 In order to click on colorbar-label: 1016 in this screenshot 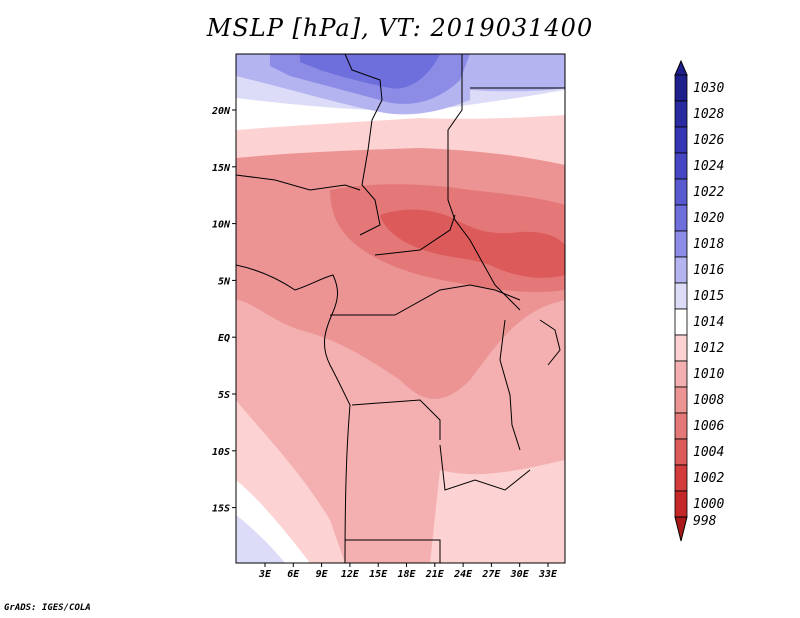, I will do `click(708, 270)`.